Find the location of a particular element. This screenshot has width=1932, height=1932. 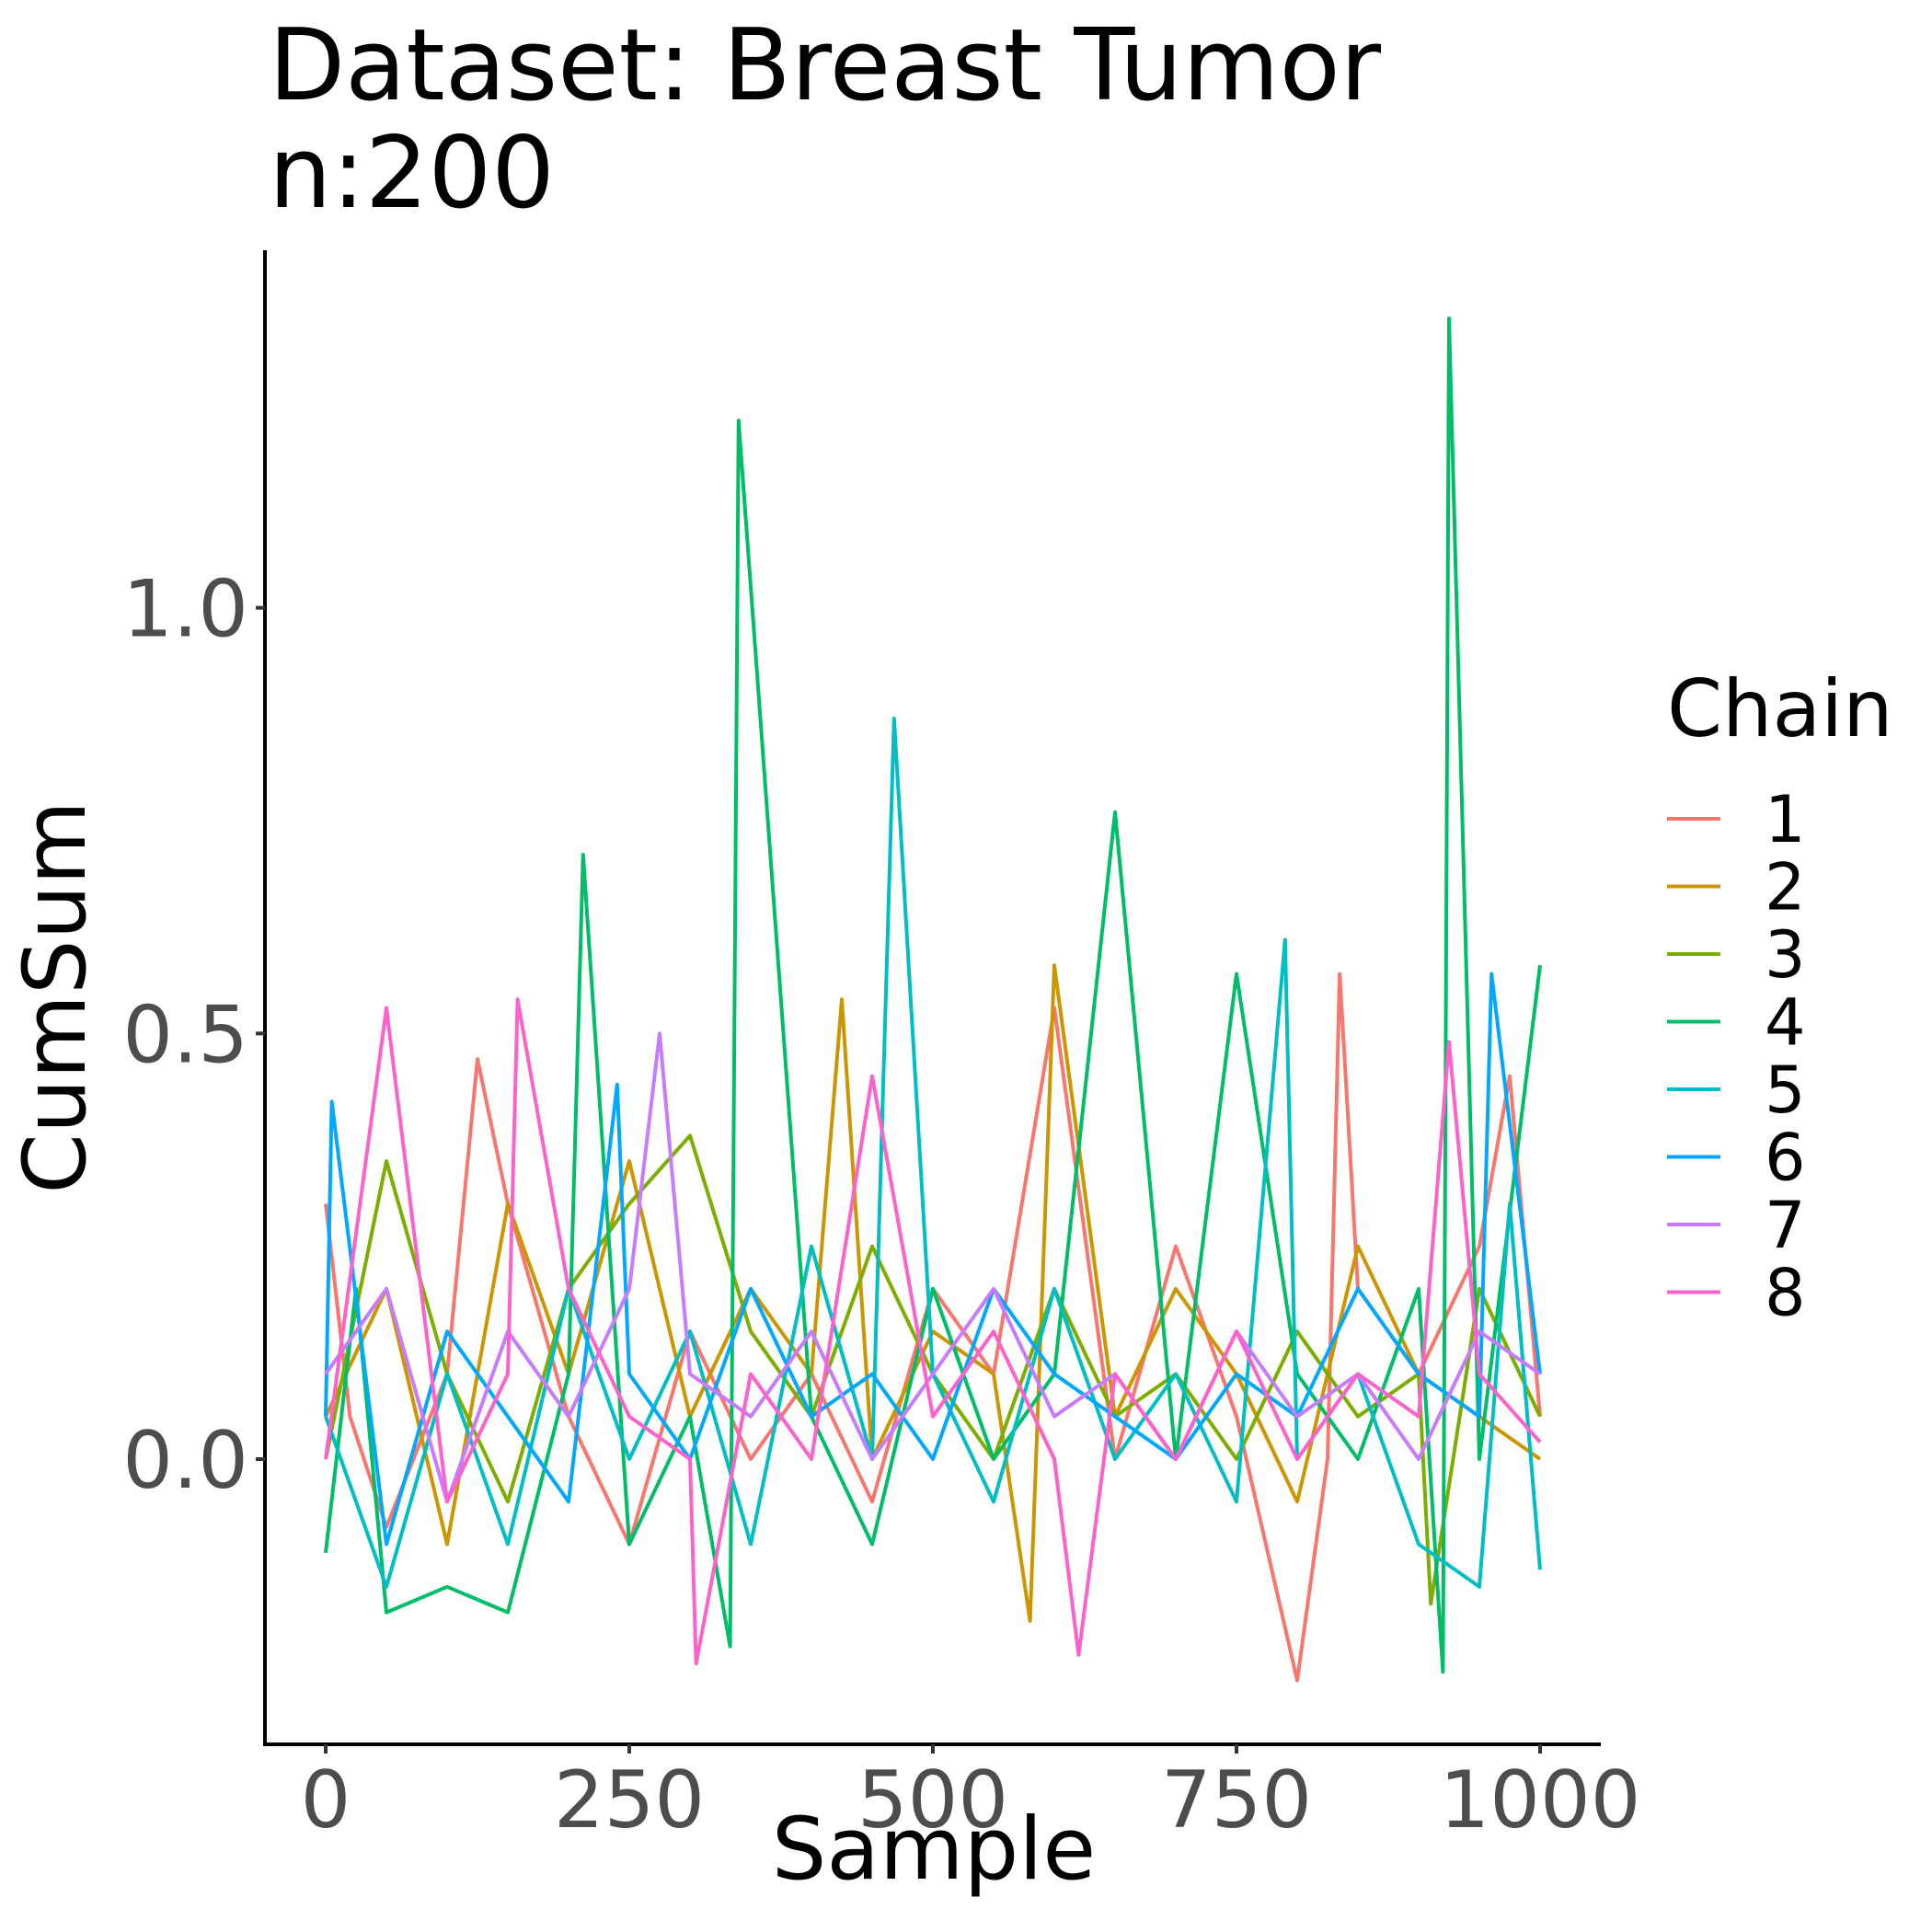

chart-title: Dataset: Breast Tumor is located at coordinates (825, 65).